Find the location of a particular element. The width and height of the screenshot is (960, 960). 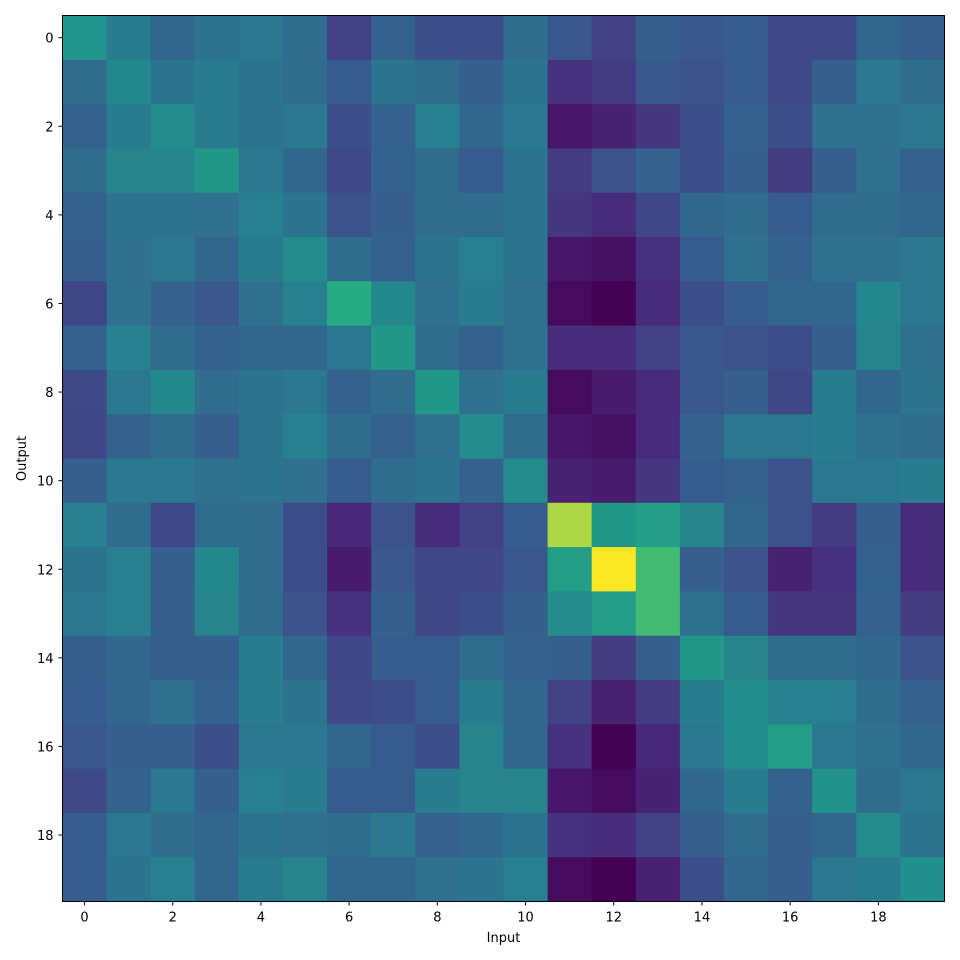

x-tick-label: 2 is located at coordinates (173, 918).